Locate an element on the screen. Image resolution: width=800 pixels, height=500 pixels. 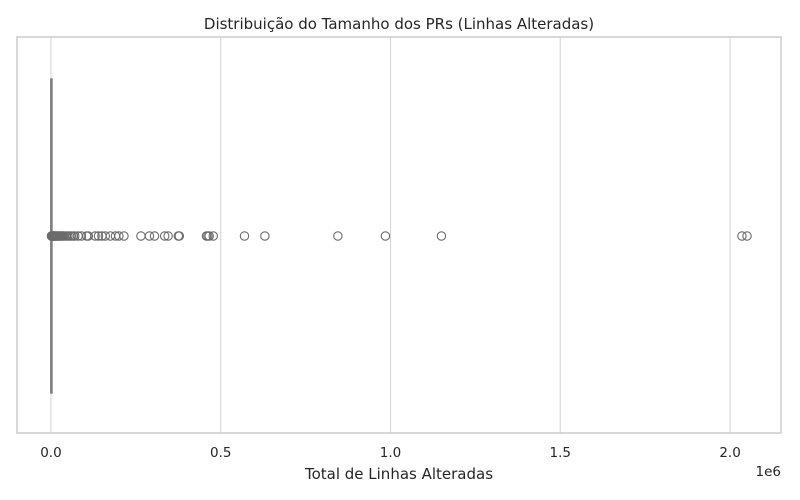
x-axis-offset-text: 1e6 is located at coordinates (768, 472).